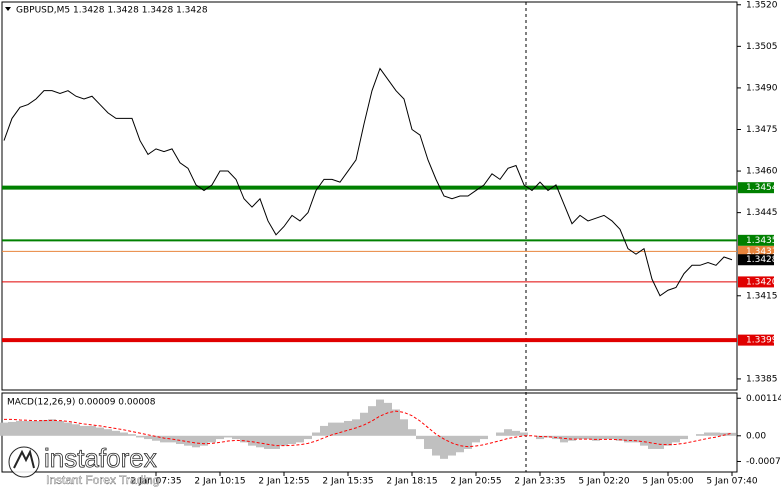  I want to click on x-tick-label: 2 Jan 20:55, so click(475, 482).